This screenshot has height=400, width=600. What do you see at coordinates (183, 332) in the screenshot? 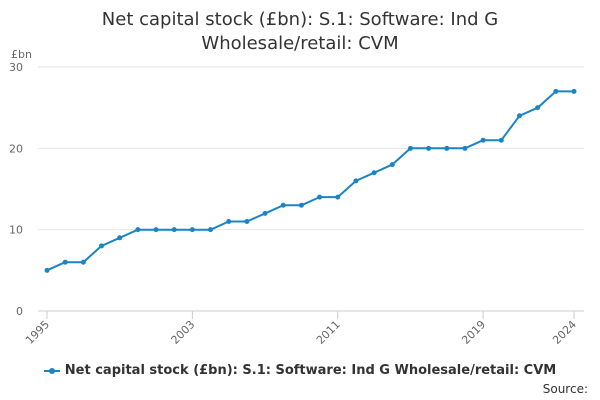
I see `x-tick-label-2003: 2003` at bounding box center [183, 332].